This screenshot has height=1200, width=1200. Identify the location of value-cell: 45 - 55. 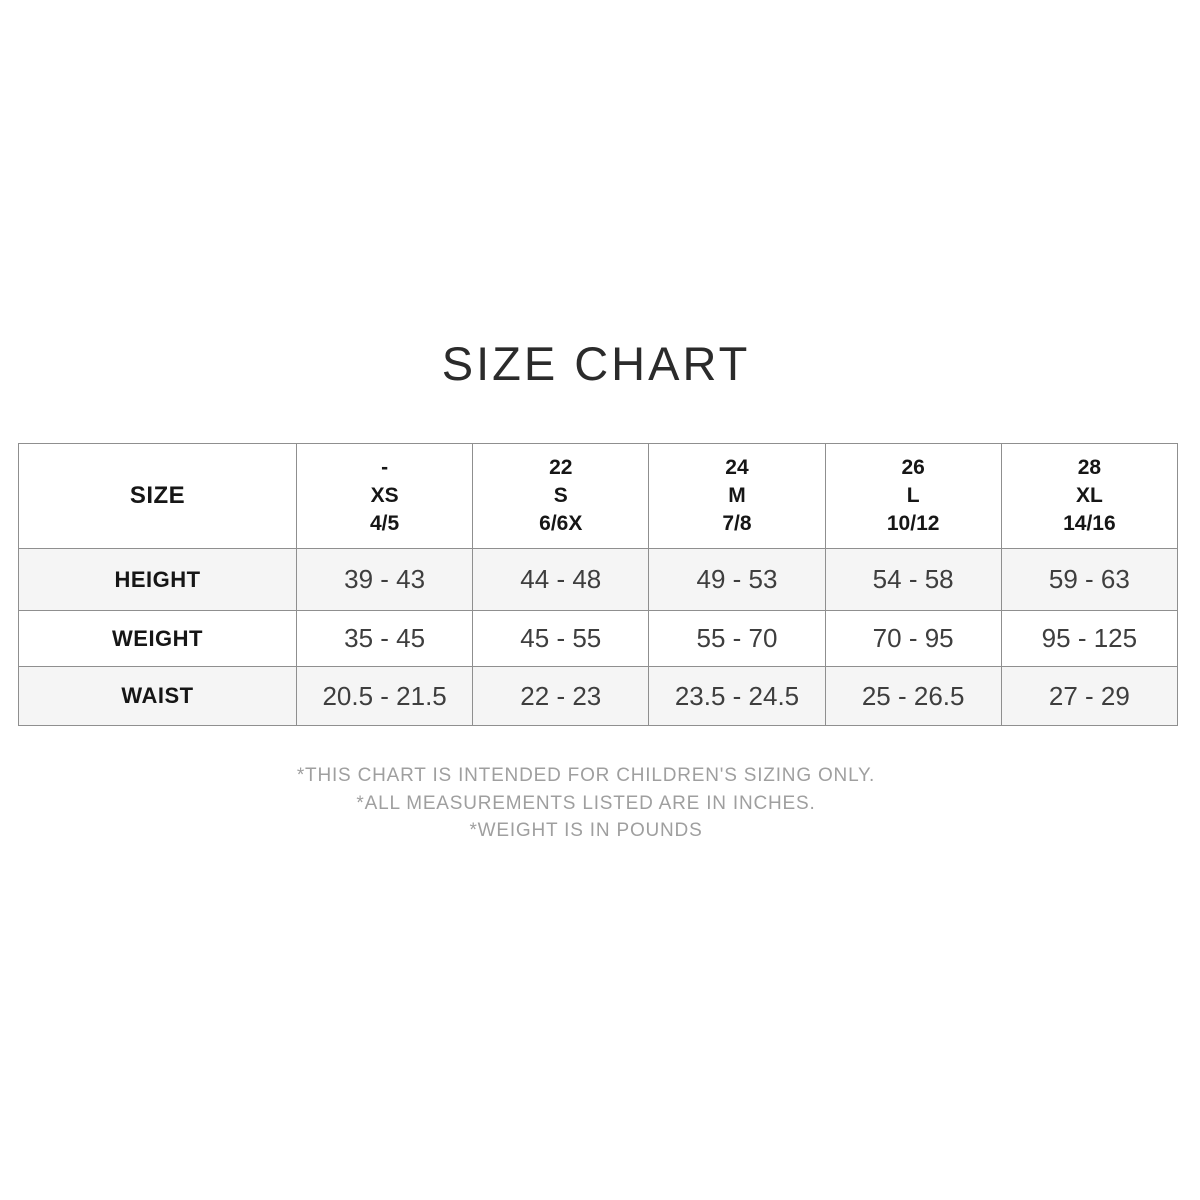
(561, 638).